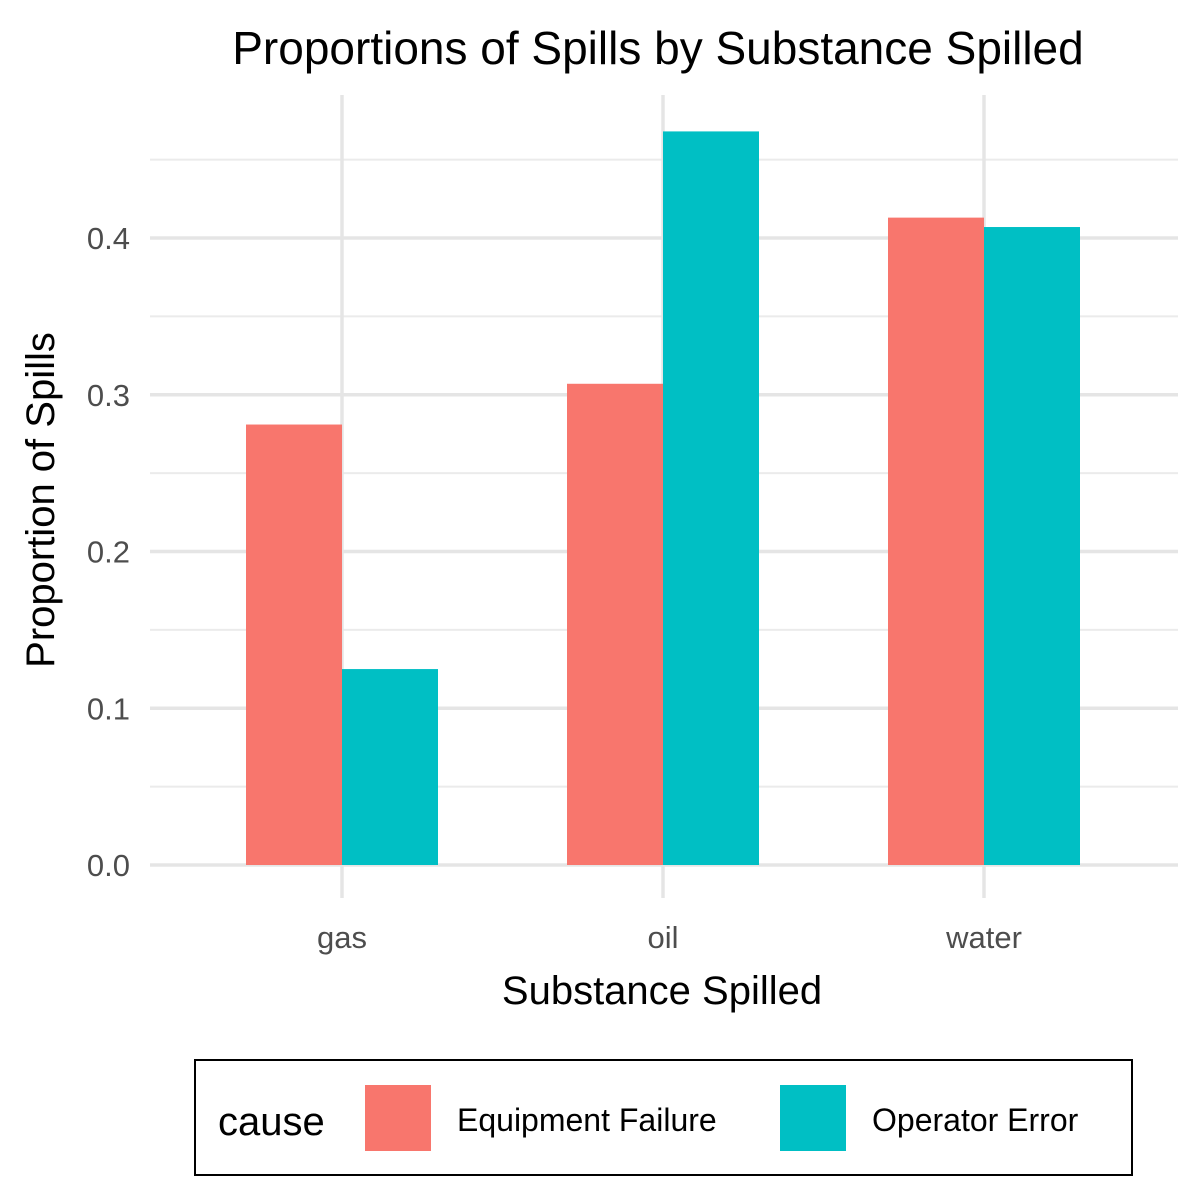  I want to click on x-tick-label: water, so click(983, 937).